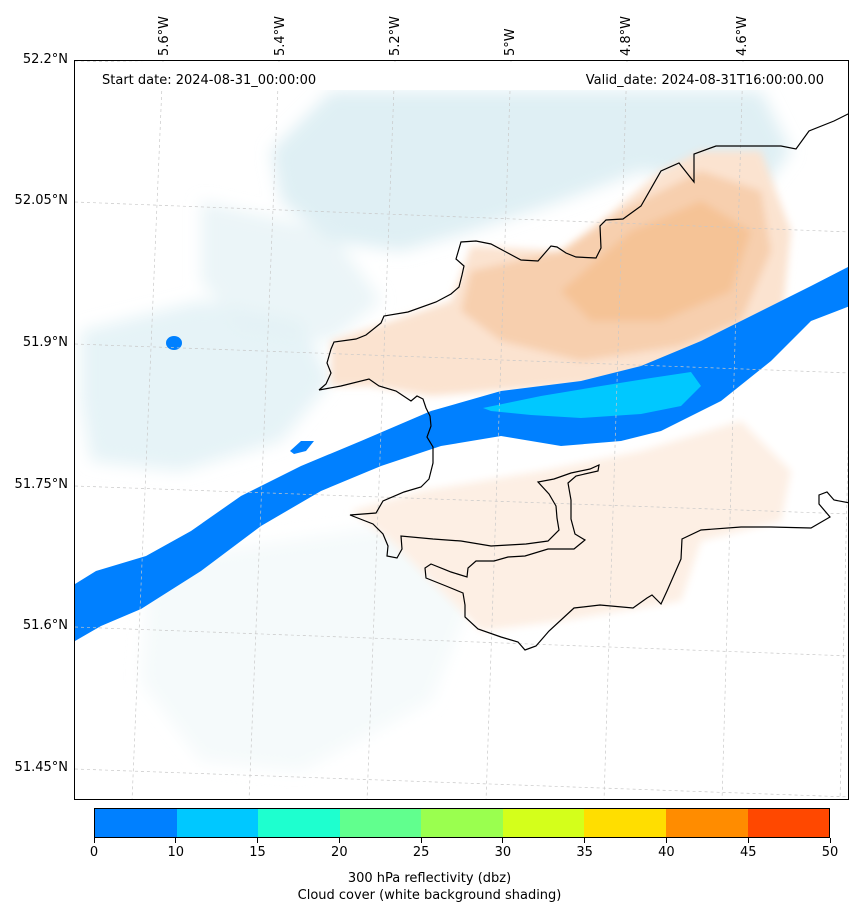 The image size is (859, 914). What do you see at coordinates (584, 852) in the screenshot?
I see `colorbar-tick-label: 35` at bounding box center [584, 852].